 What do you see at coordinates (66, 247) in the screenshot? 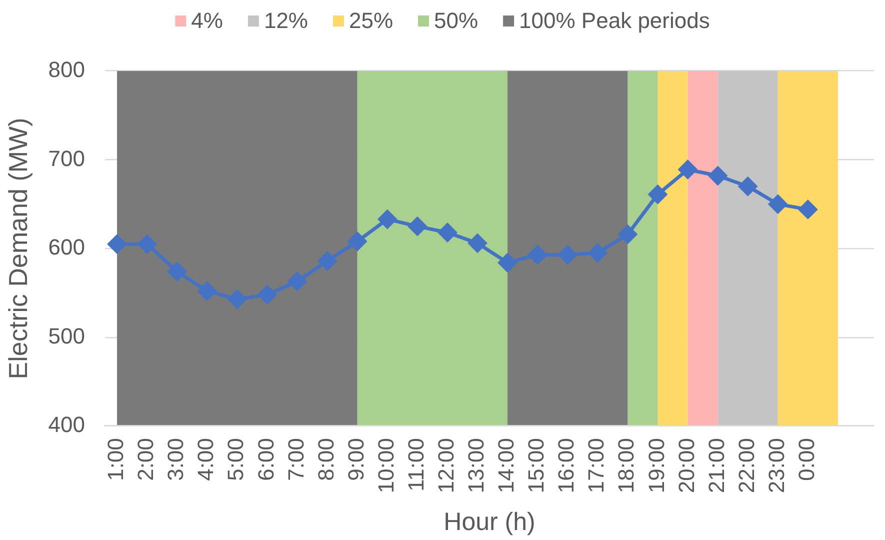
I see `y-tick-label: 600` at bounding box center [66, 247].